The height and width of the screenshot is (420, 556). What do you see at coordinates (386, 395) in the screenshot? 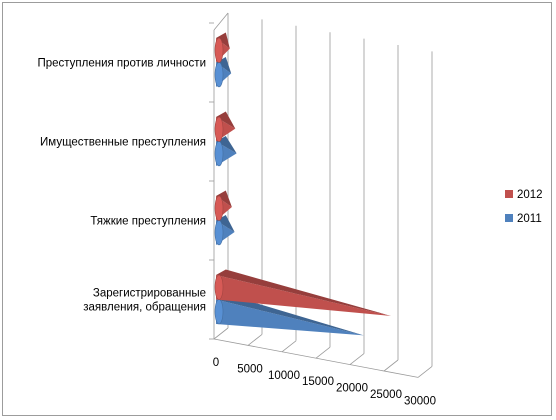
I see `x-tick-label: 25000` at bounding box center [386, 395].